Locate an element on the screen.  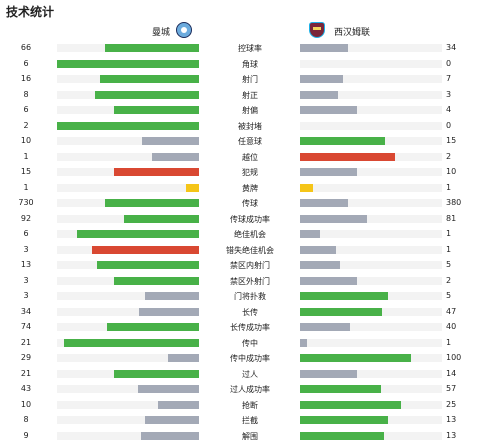
stat-label: 禁区内射门 is located at coordinates (250, 265).